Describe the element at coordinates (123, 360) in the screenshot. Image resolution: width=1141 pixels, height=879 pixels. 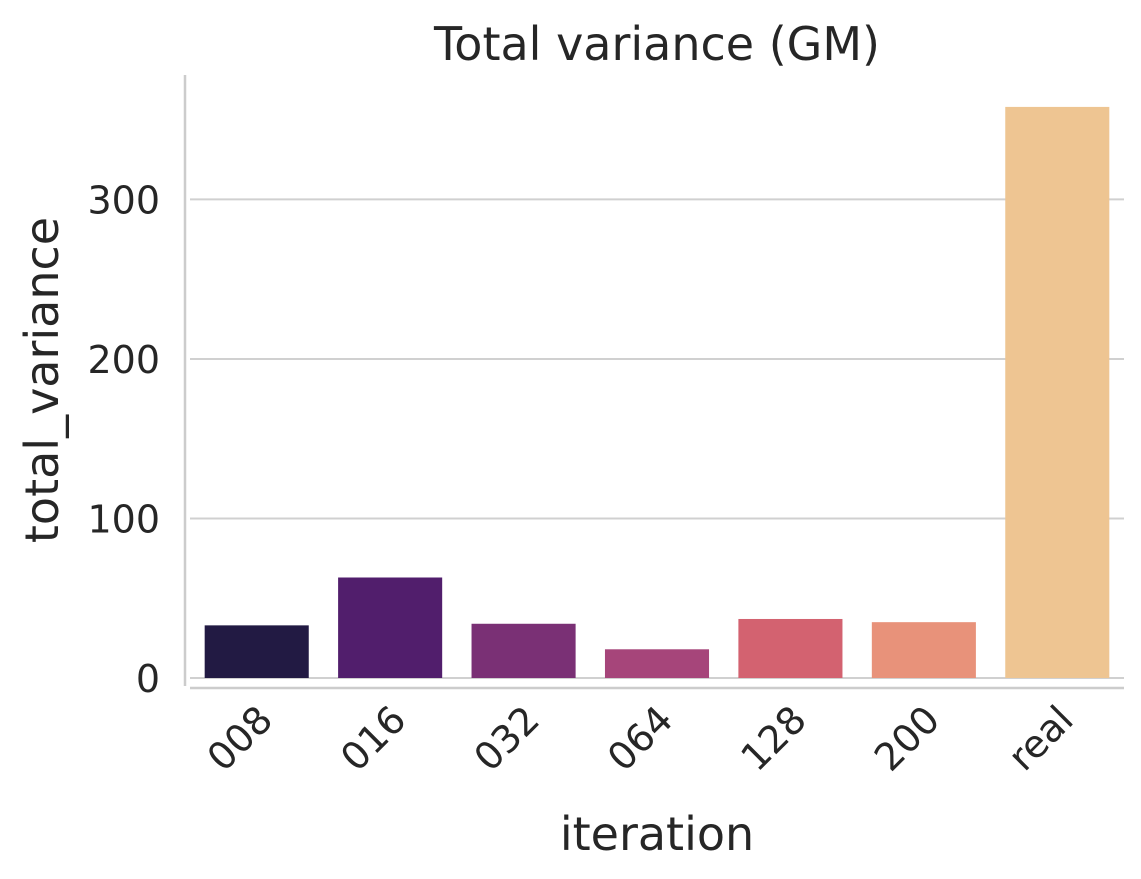
I see `y-tick-label: 200` at that location.